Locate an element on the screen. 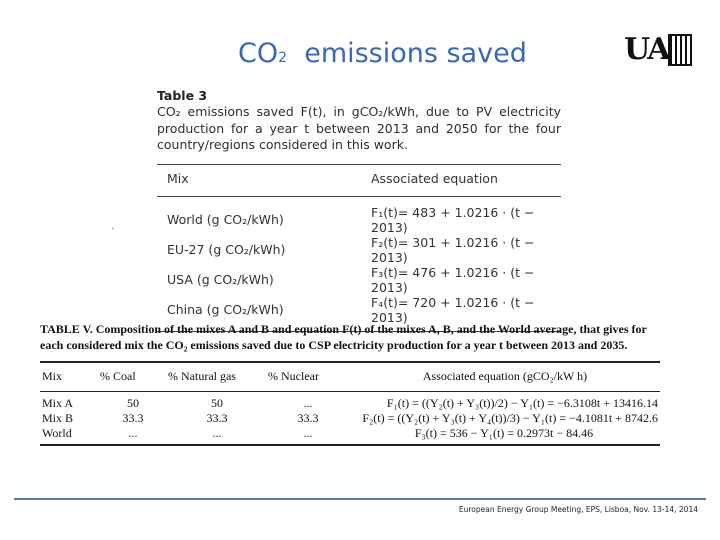  table-3-equation-cell: F₃(t)= 476 + 1.0216 · (t − 2013) is located at coordinates (453, 279).